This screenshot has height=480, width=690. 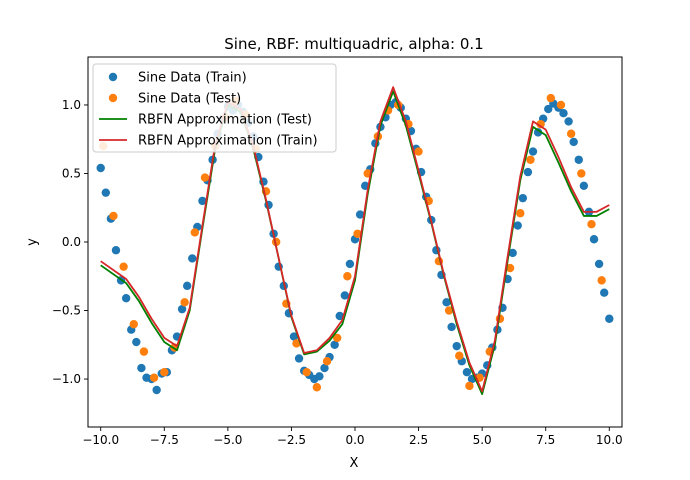 I want to click on chart-title: Sine, RBF: multiquadric, alpha: 0.1, so click(x=353, y=44).